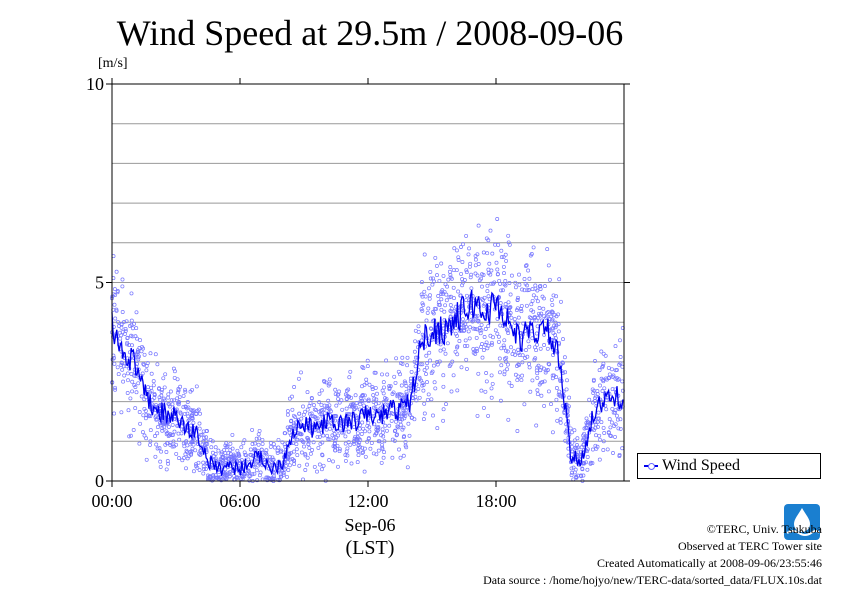 This screenshot has height=595, width=842. I want to click on legend: Wind Speed, so click(729, 466).